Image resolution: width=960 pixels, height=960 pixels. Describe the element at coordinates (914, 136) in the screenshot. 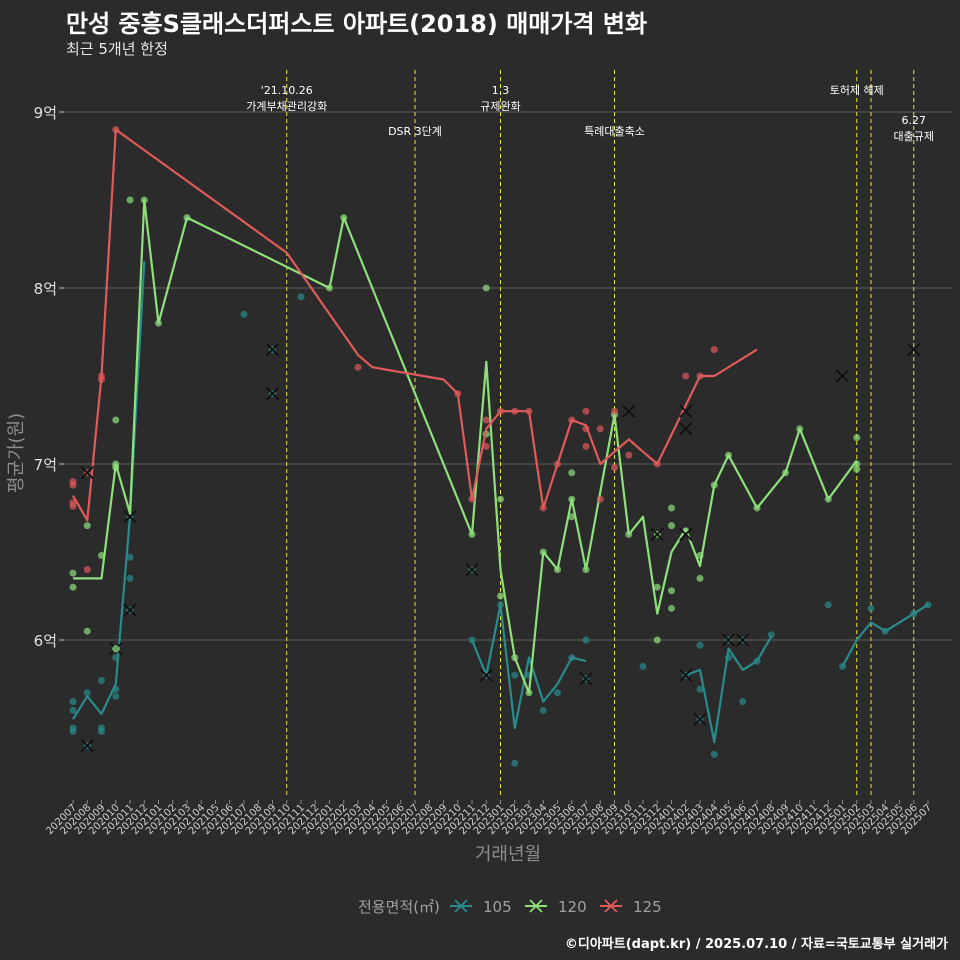

I see `event-label: 대출규제` at that location.